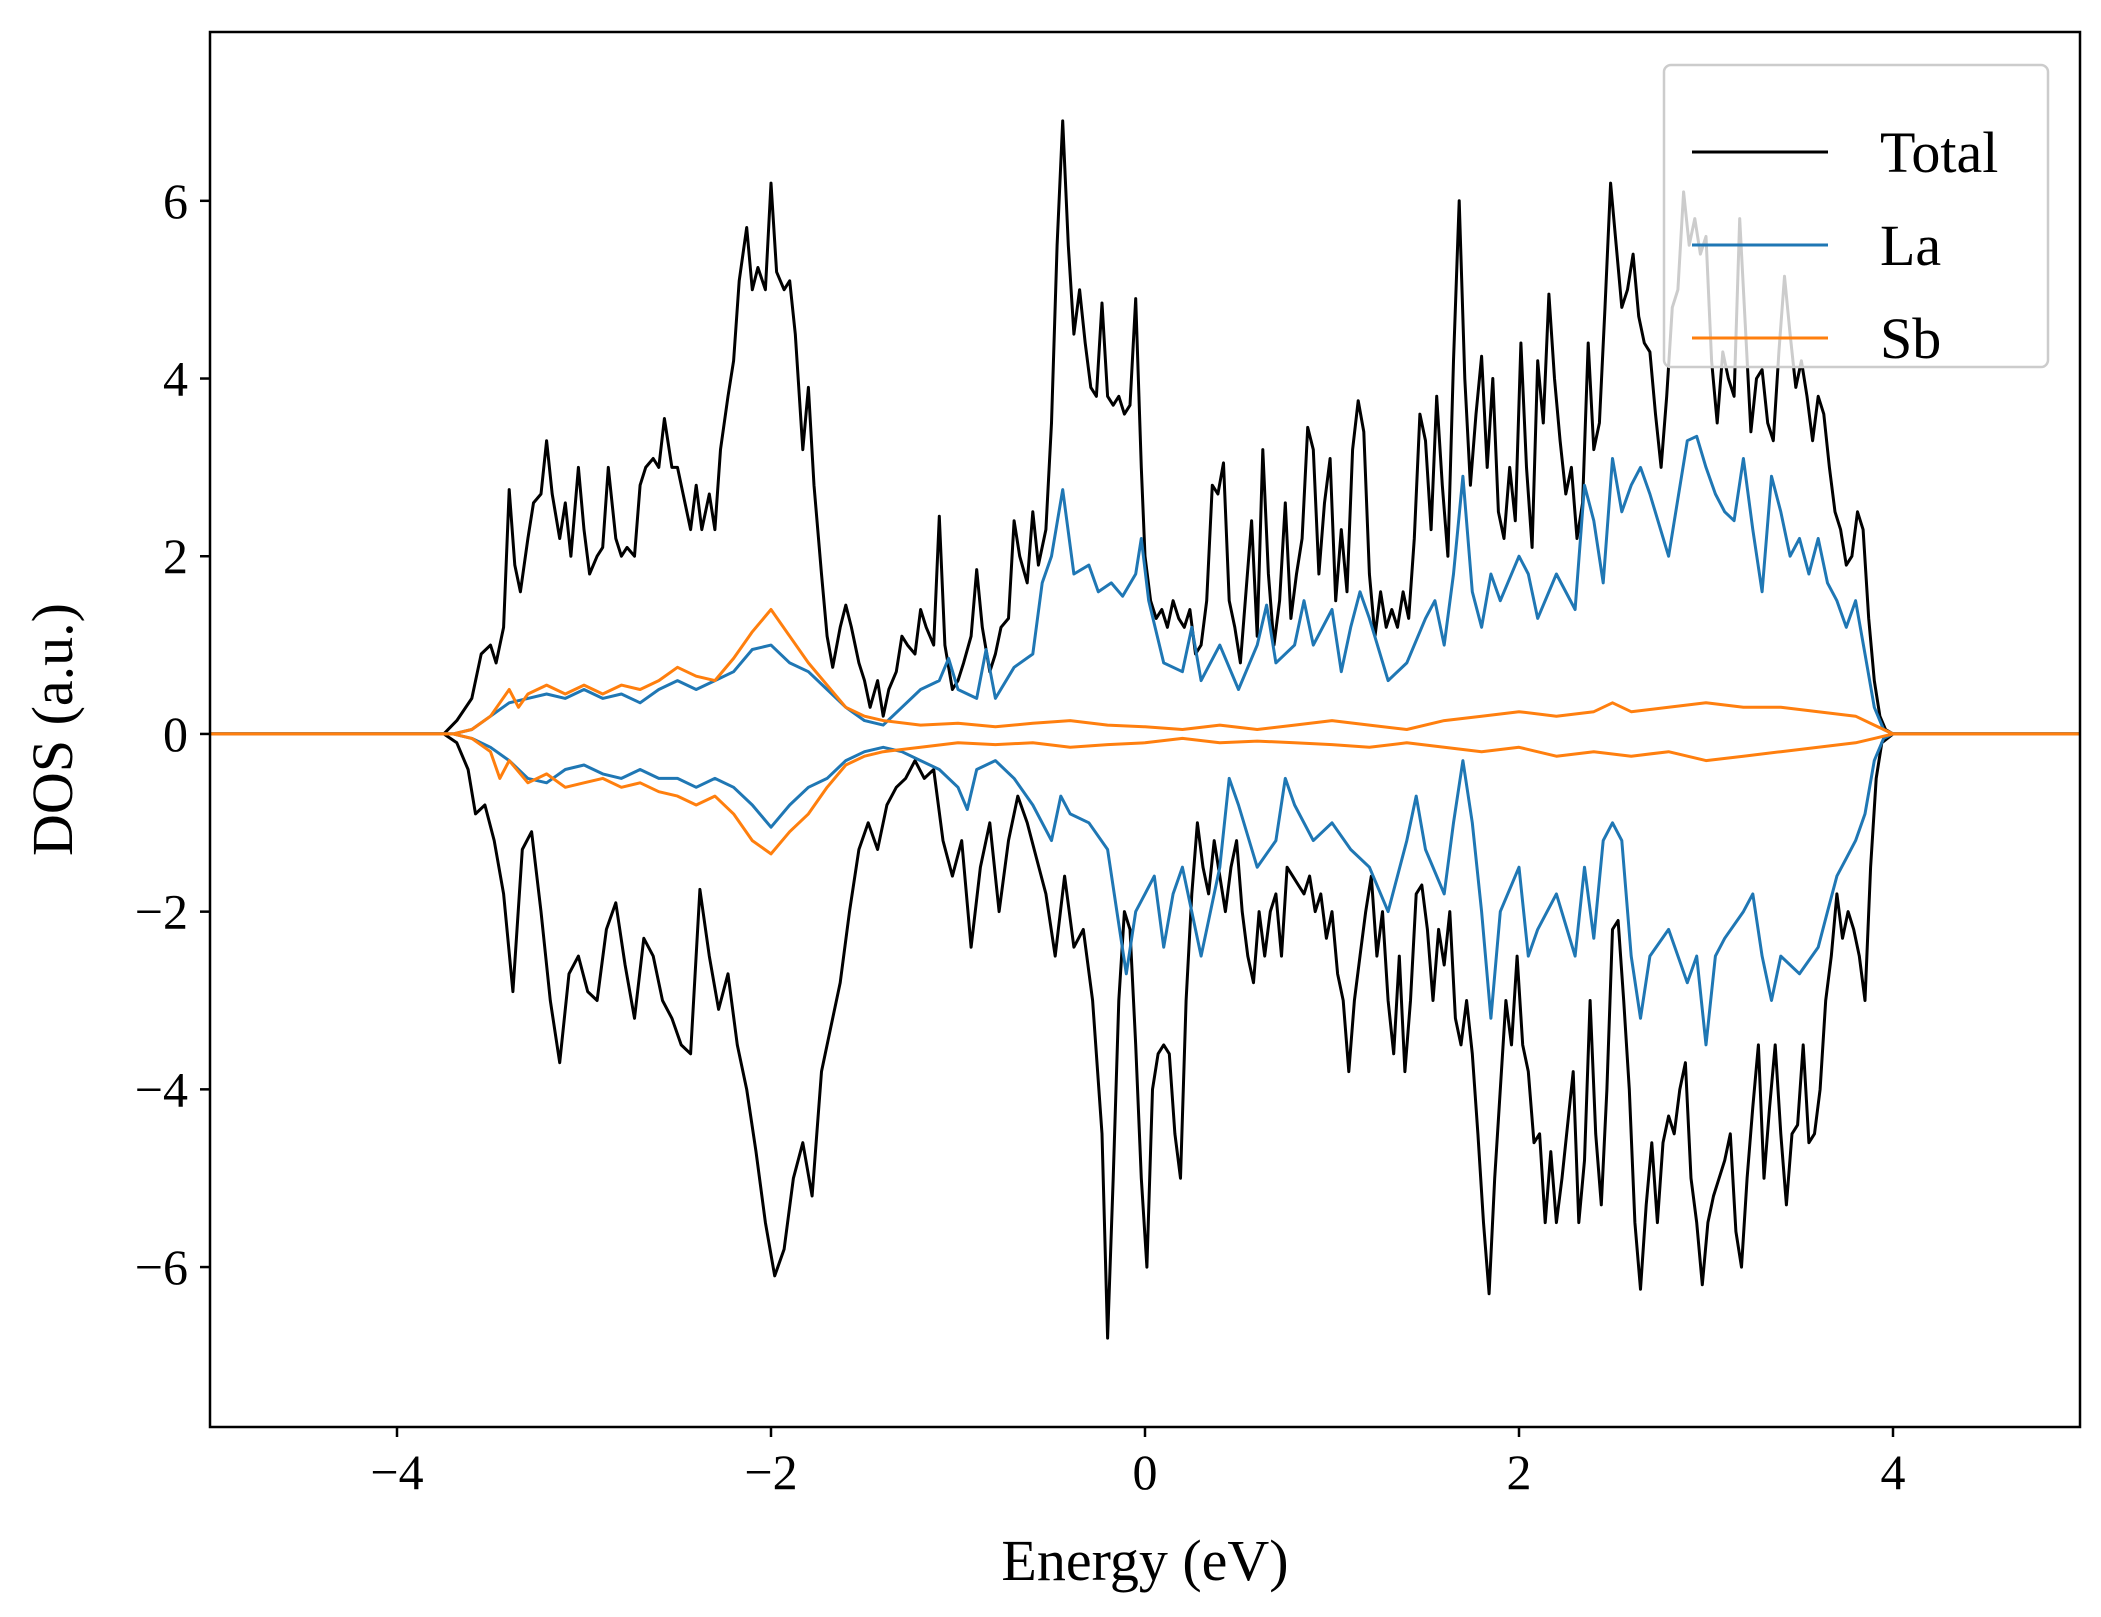 This screenshot has width=2101, height=1617. Describe the element at coordinates (52, 729) in the screenshot. I see `y-axis-label: DOS (a.u.)` at that location.